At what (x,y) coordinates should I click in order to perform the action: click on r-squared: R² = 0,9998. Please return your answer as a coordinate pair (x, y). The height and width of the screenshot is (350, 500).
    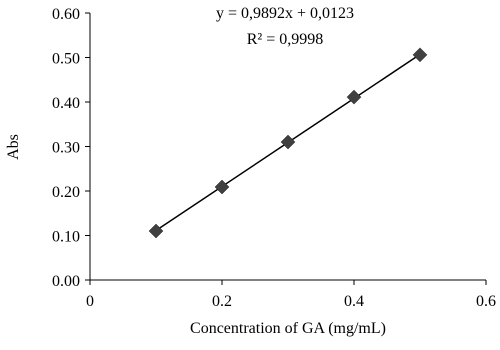
    Looking at the image, I should click on (285, 39).